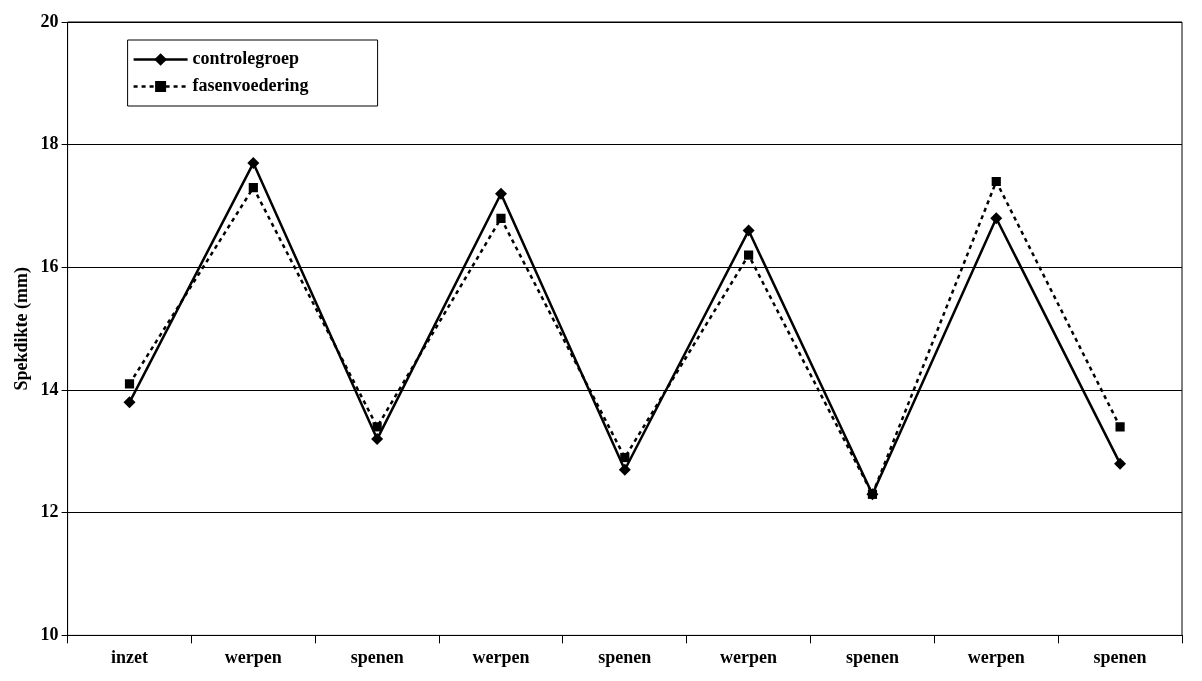  I want to click on y-tick-label: 16, so click(49, 266).